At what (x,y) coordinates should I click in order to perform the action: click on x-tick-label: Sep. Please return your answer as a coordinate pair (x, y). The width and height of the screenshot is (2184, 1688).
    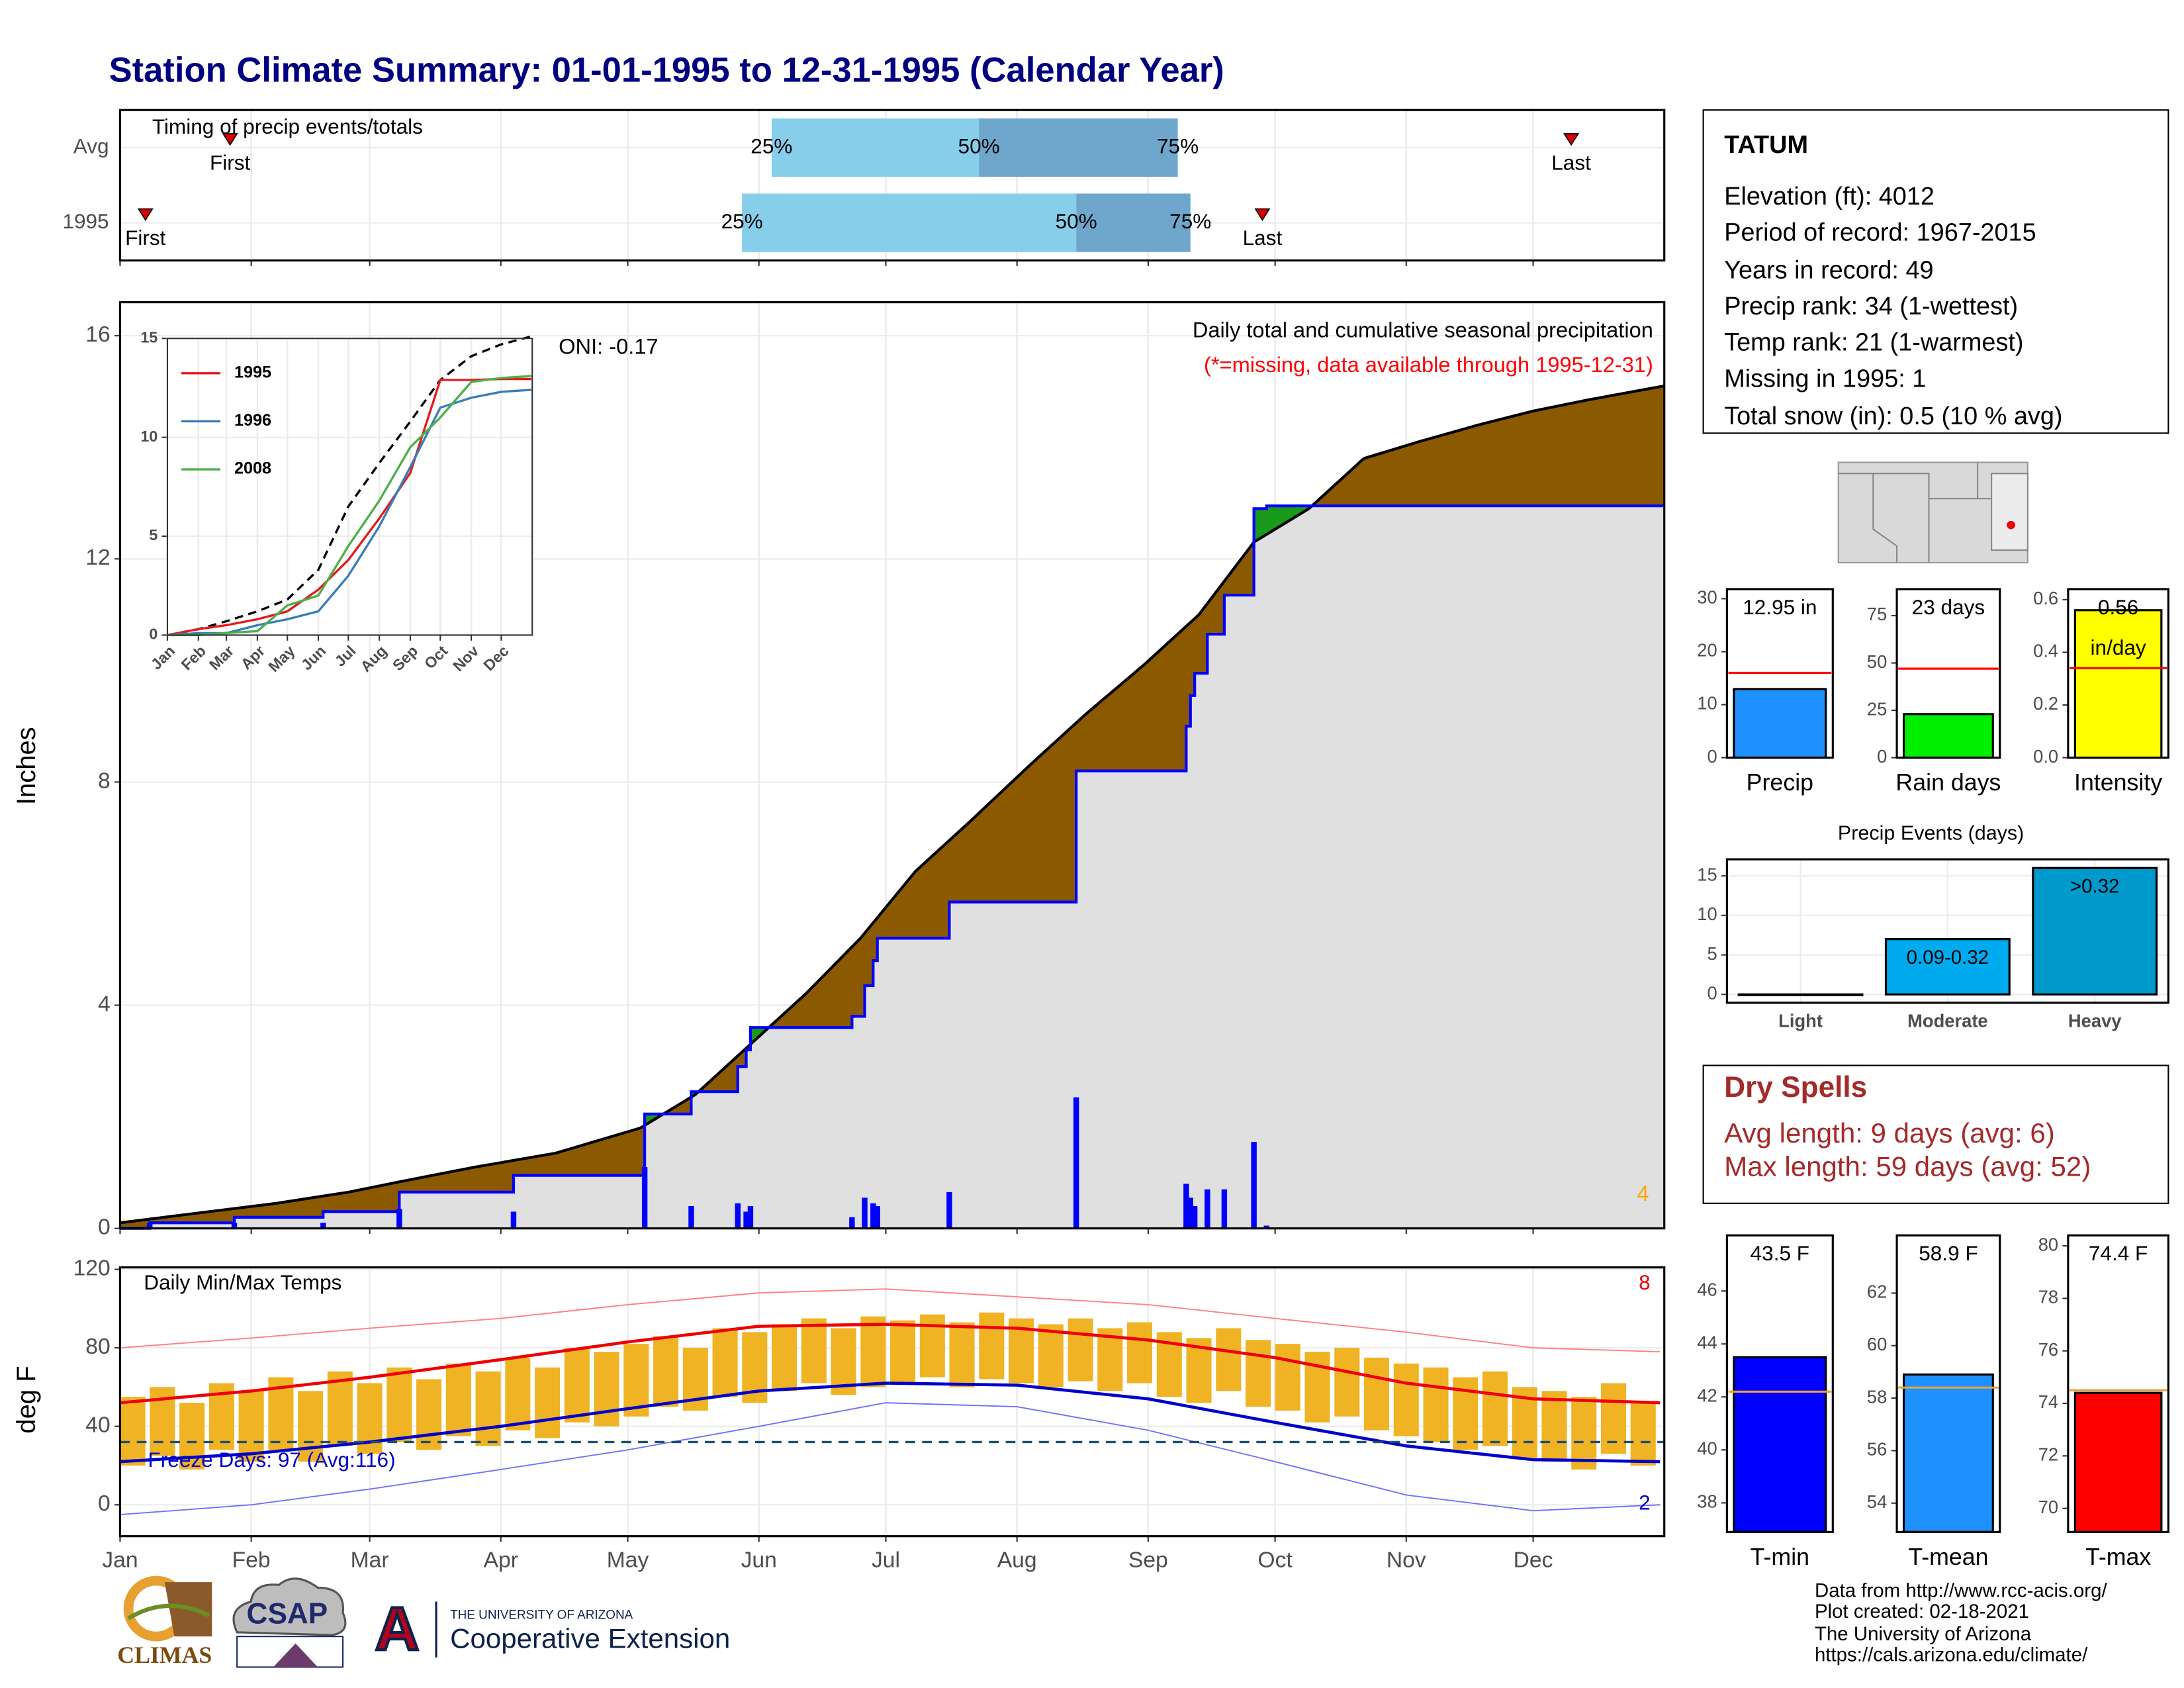
    Looking at the image, I should click on (1148, 1560).